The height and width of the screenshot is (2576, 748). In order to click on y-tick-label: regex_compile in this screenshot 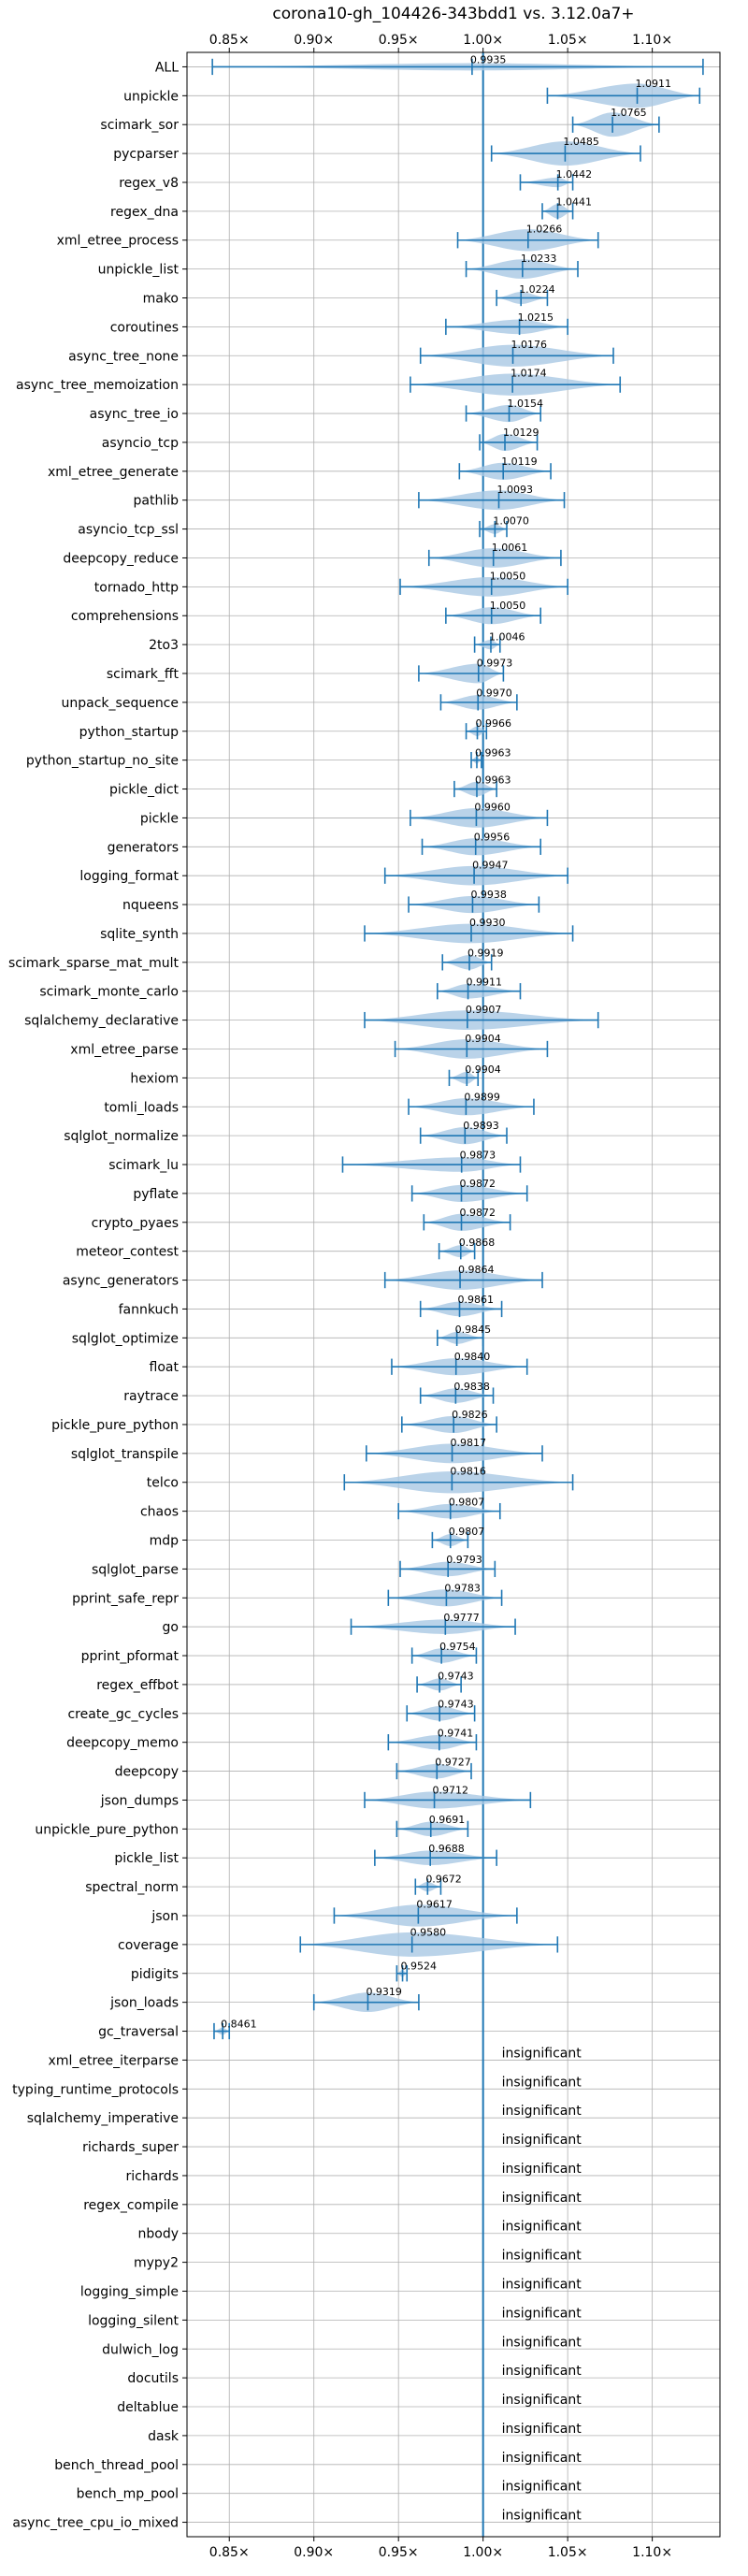, I will do `click(131, 2205)`.